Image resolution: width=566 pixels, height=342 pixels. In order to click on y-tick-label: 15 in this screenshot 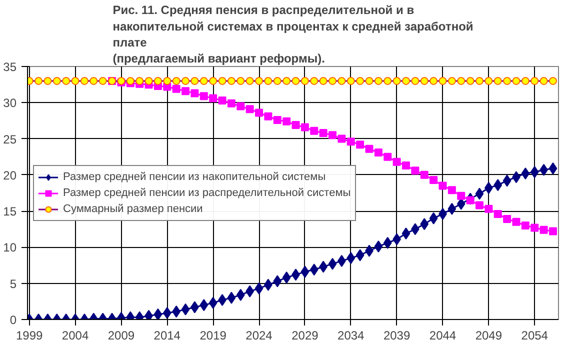, I will do `click(10, 211)`.